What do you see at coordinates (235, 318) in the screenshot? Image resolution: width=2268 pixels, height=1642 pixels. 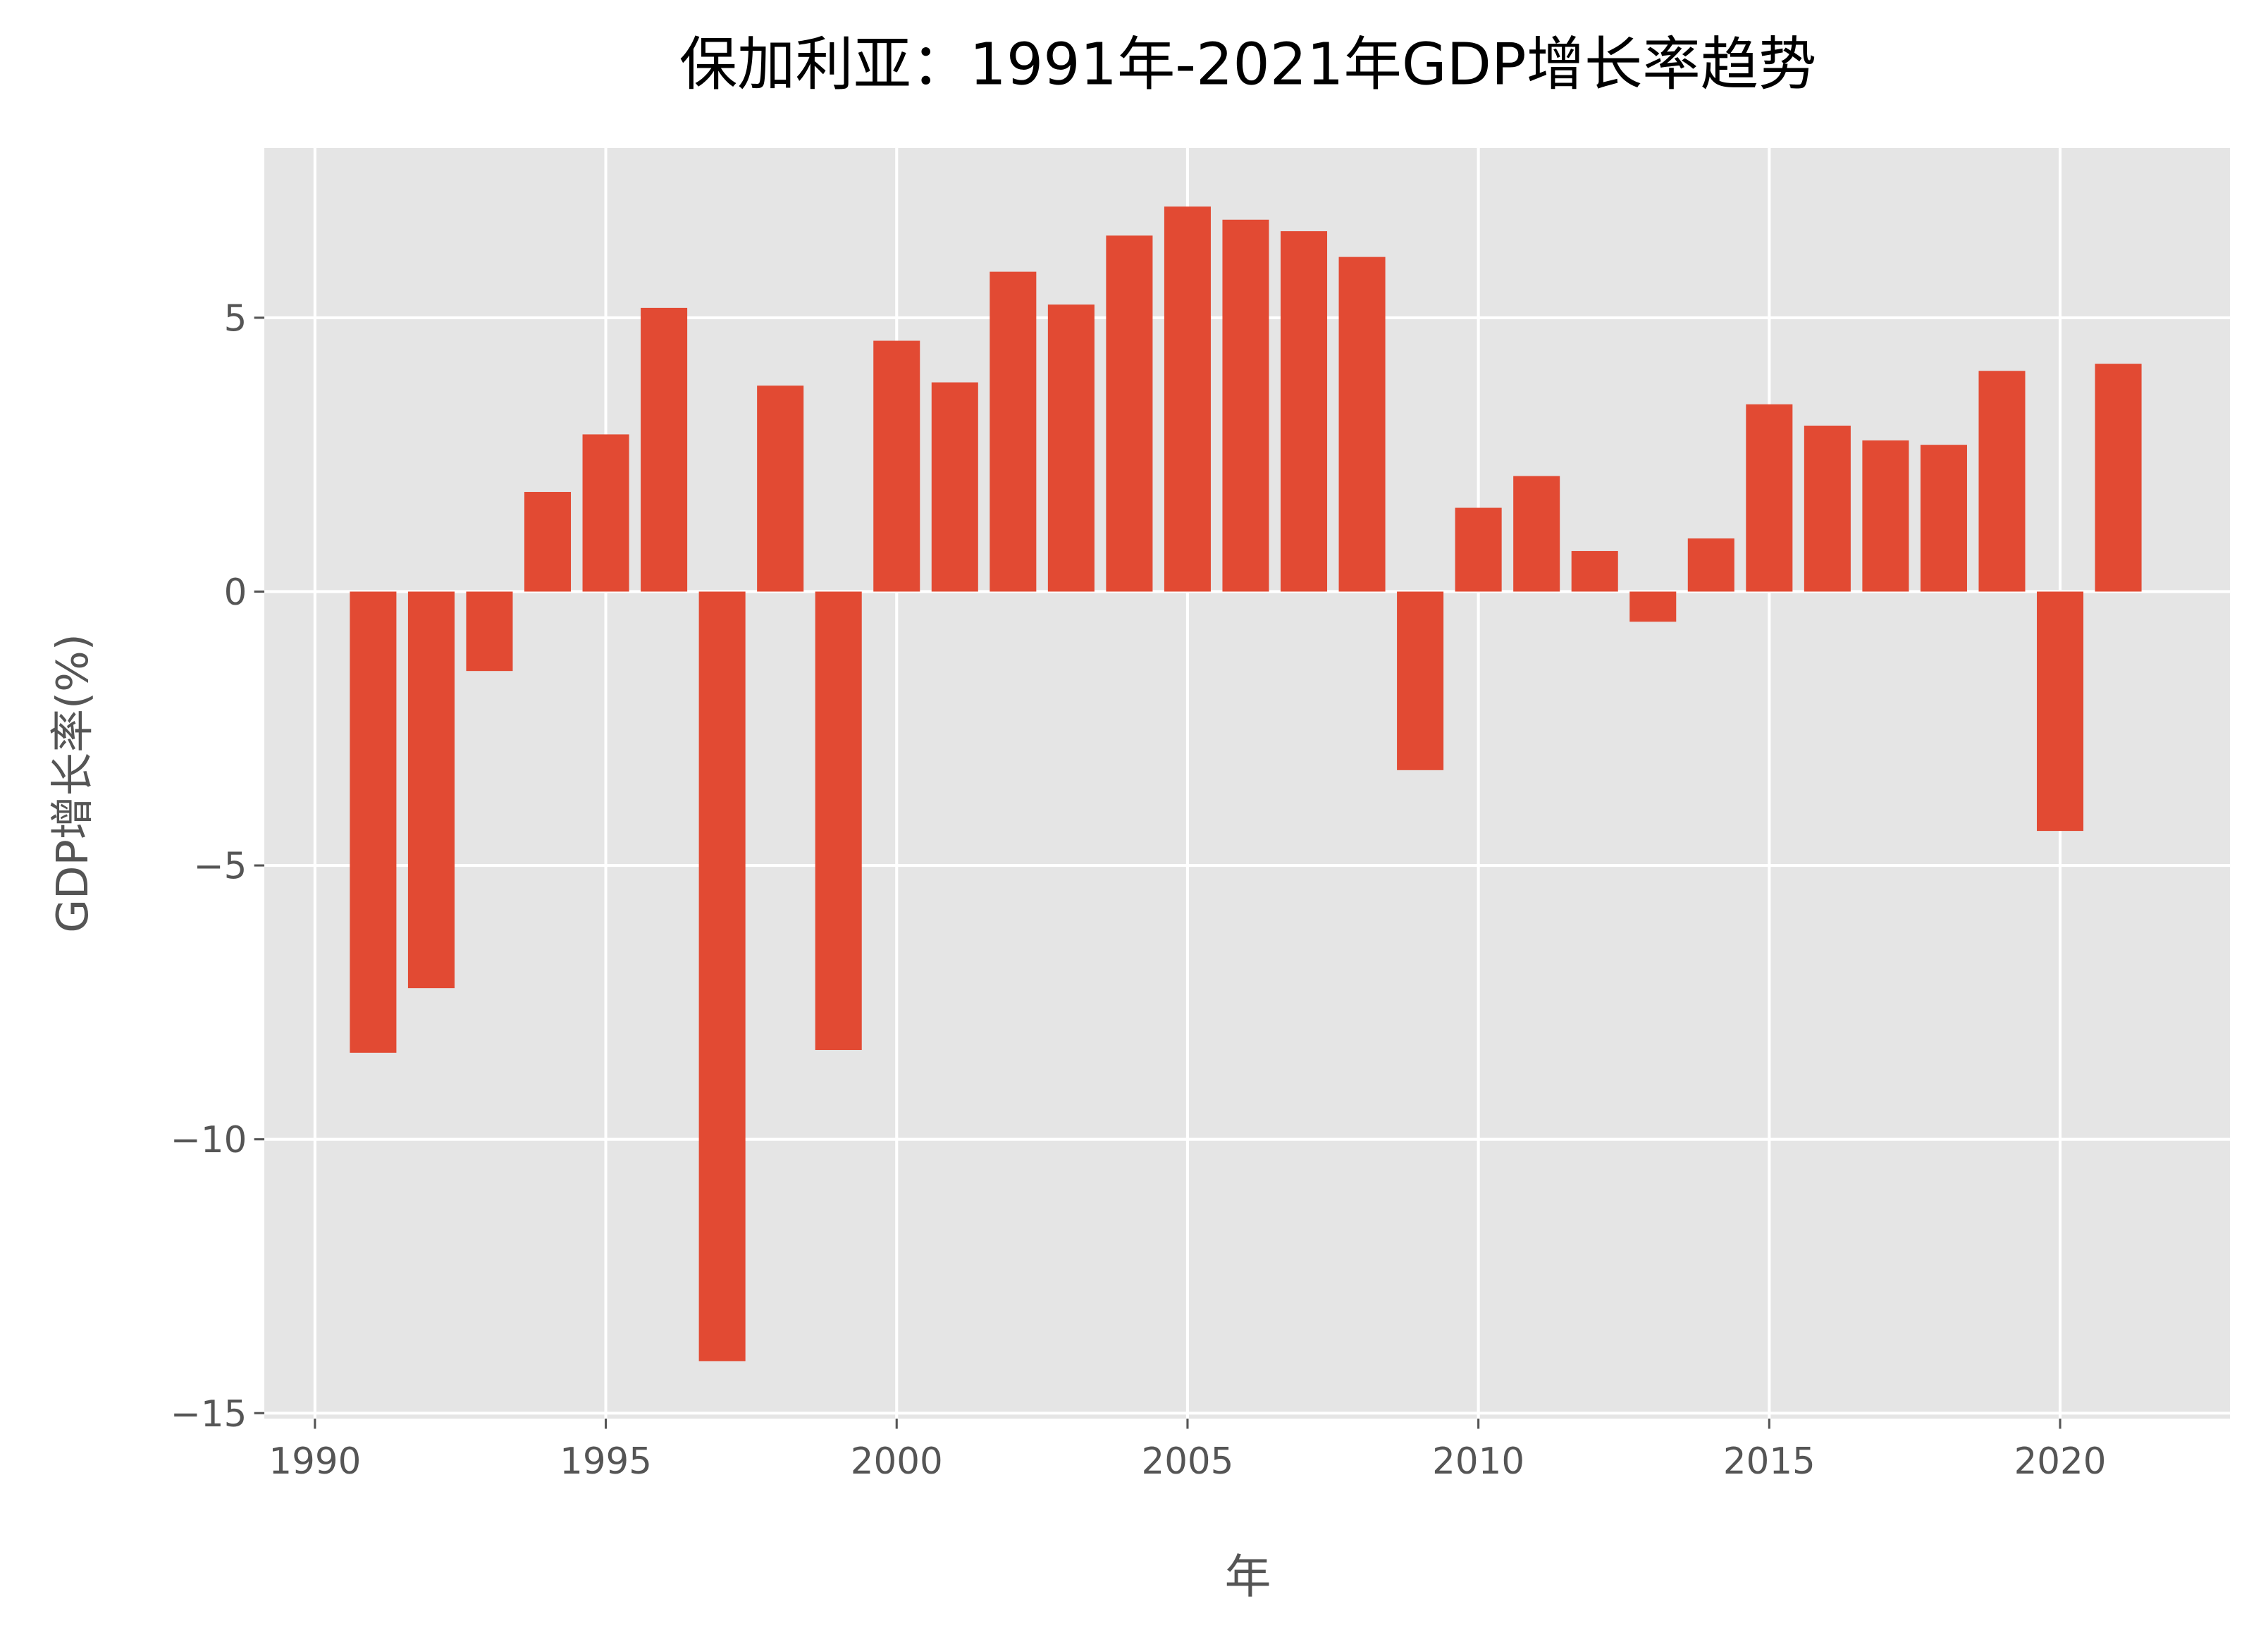 I see `y-tick-label: 5` at bounding box center [235, 318].